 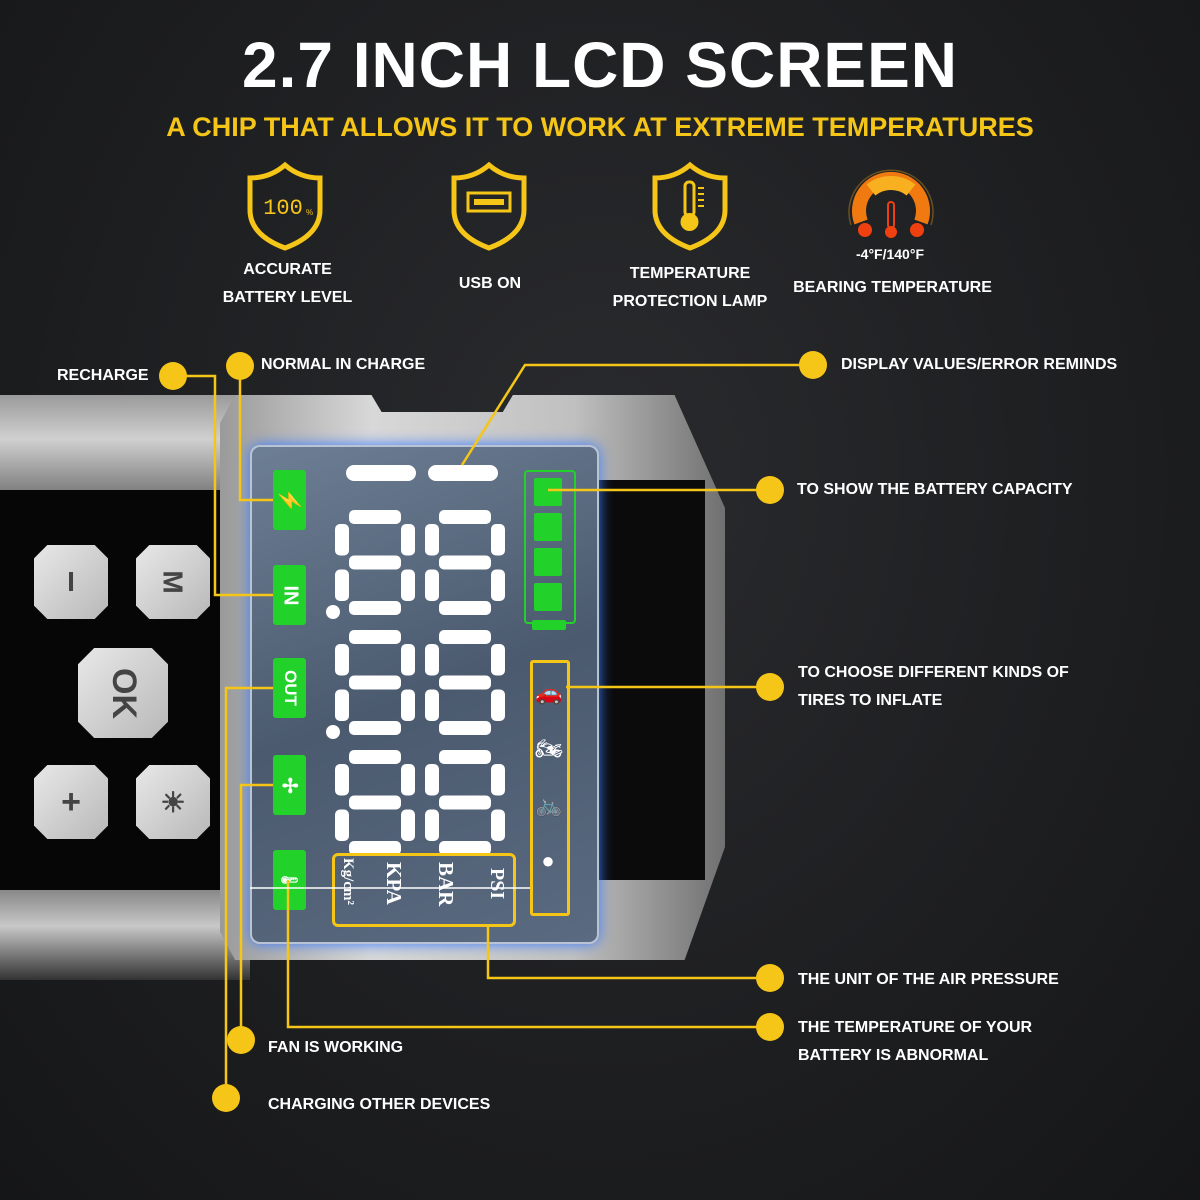 What do you see at coordinates (690, 206) in the screenshot?
I see `thermometer-shield-icon` at bounding box center [690, 206].